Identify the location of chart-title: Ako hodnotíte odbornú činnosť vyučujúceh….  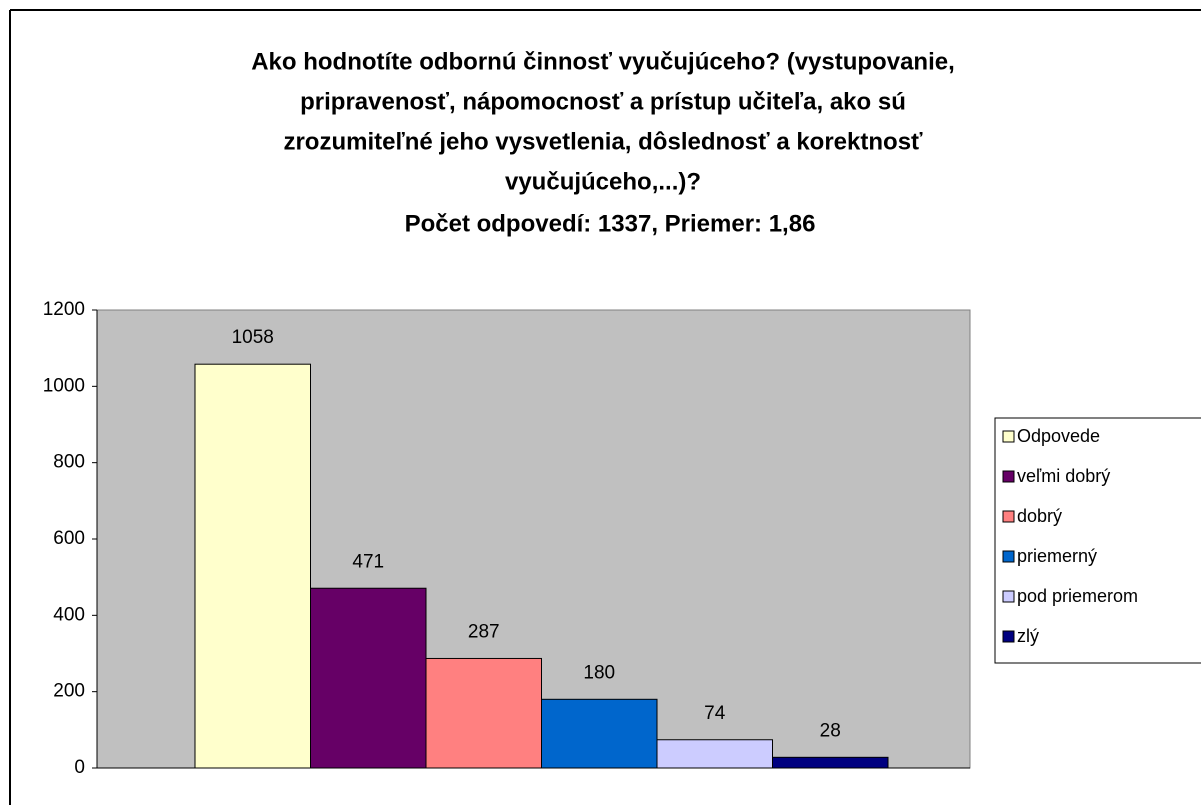
(603, 61).